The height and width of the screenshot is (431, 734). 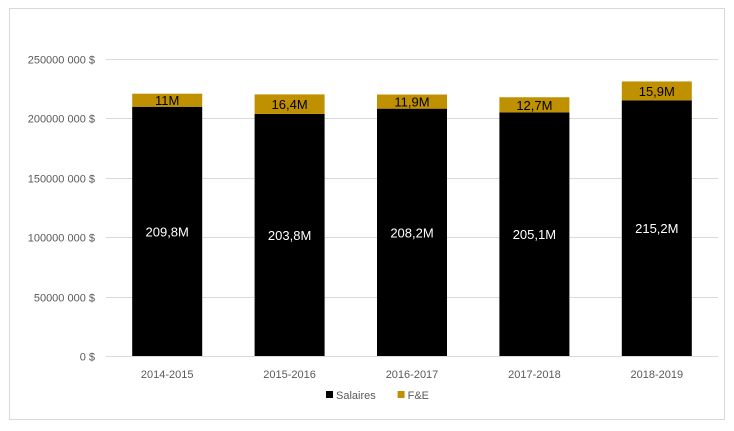 I want to click on y-tick-label: 100000 000 $, so click(x=61, y=239).